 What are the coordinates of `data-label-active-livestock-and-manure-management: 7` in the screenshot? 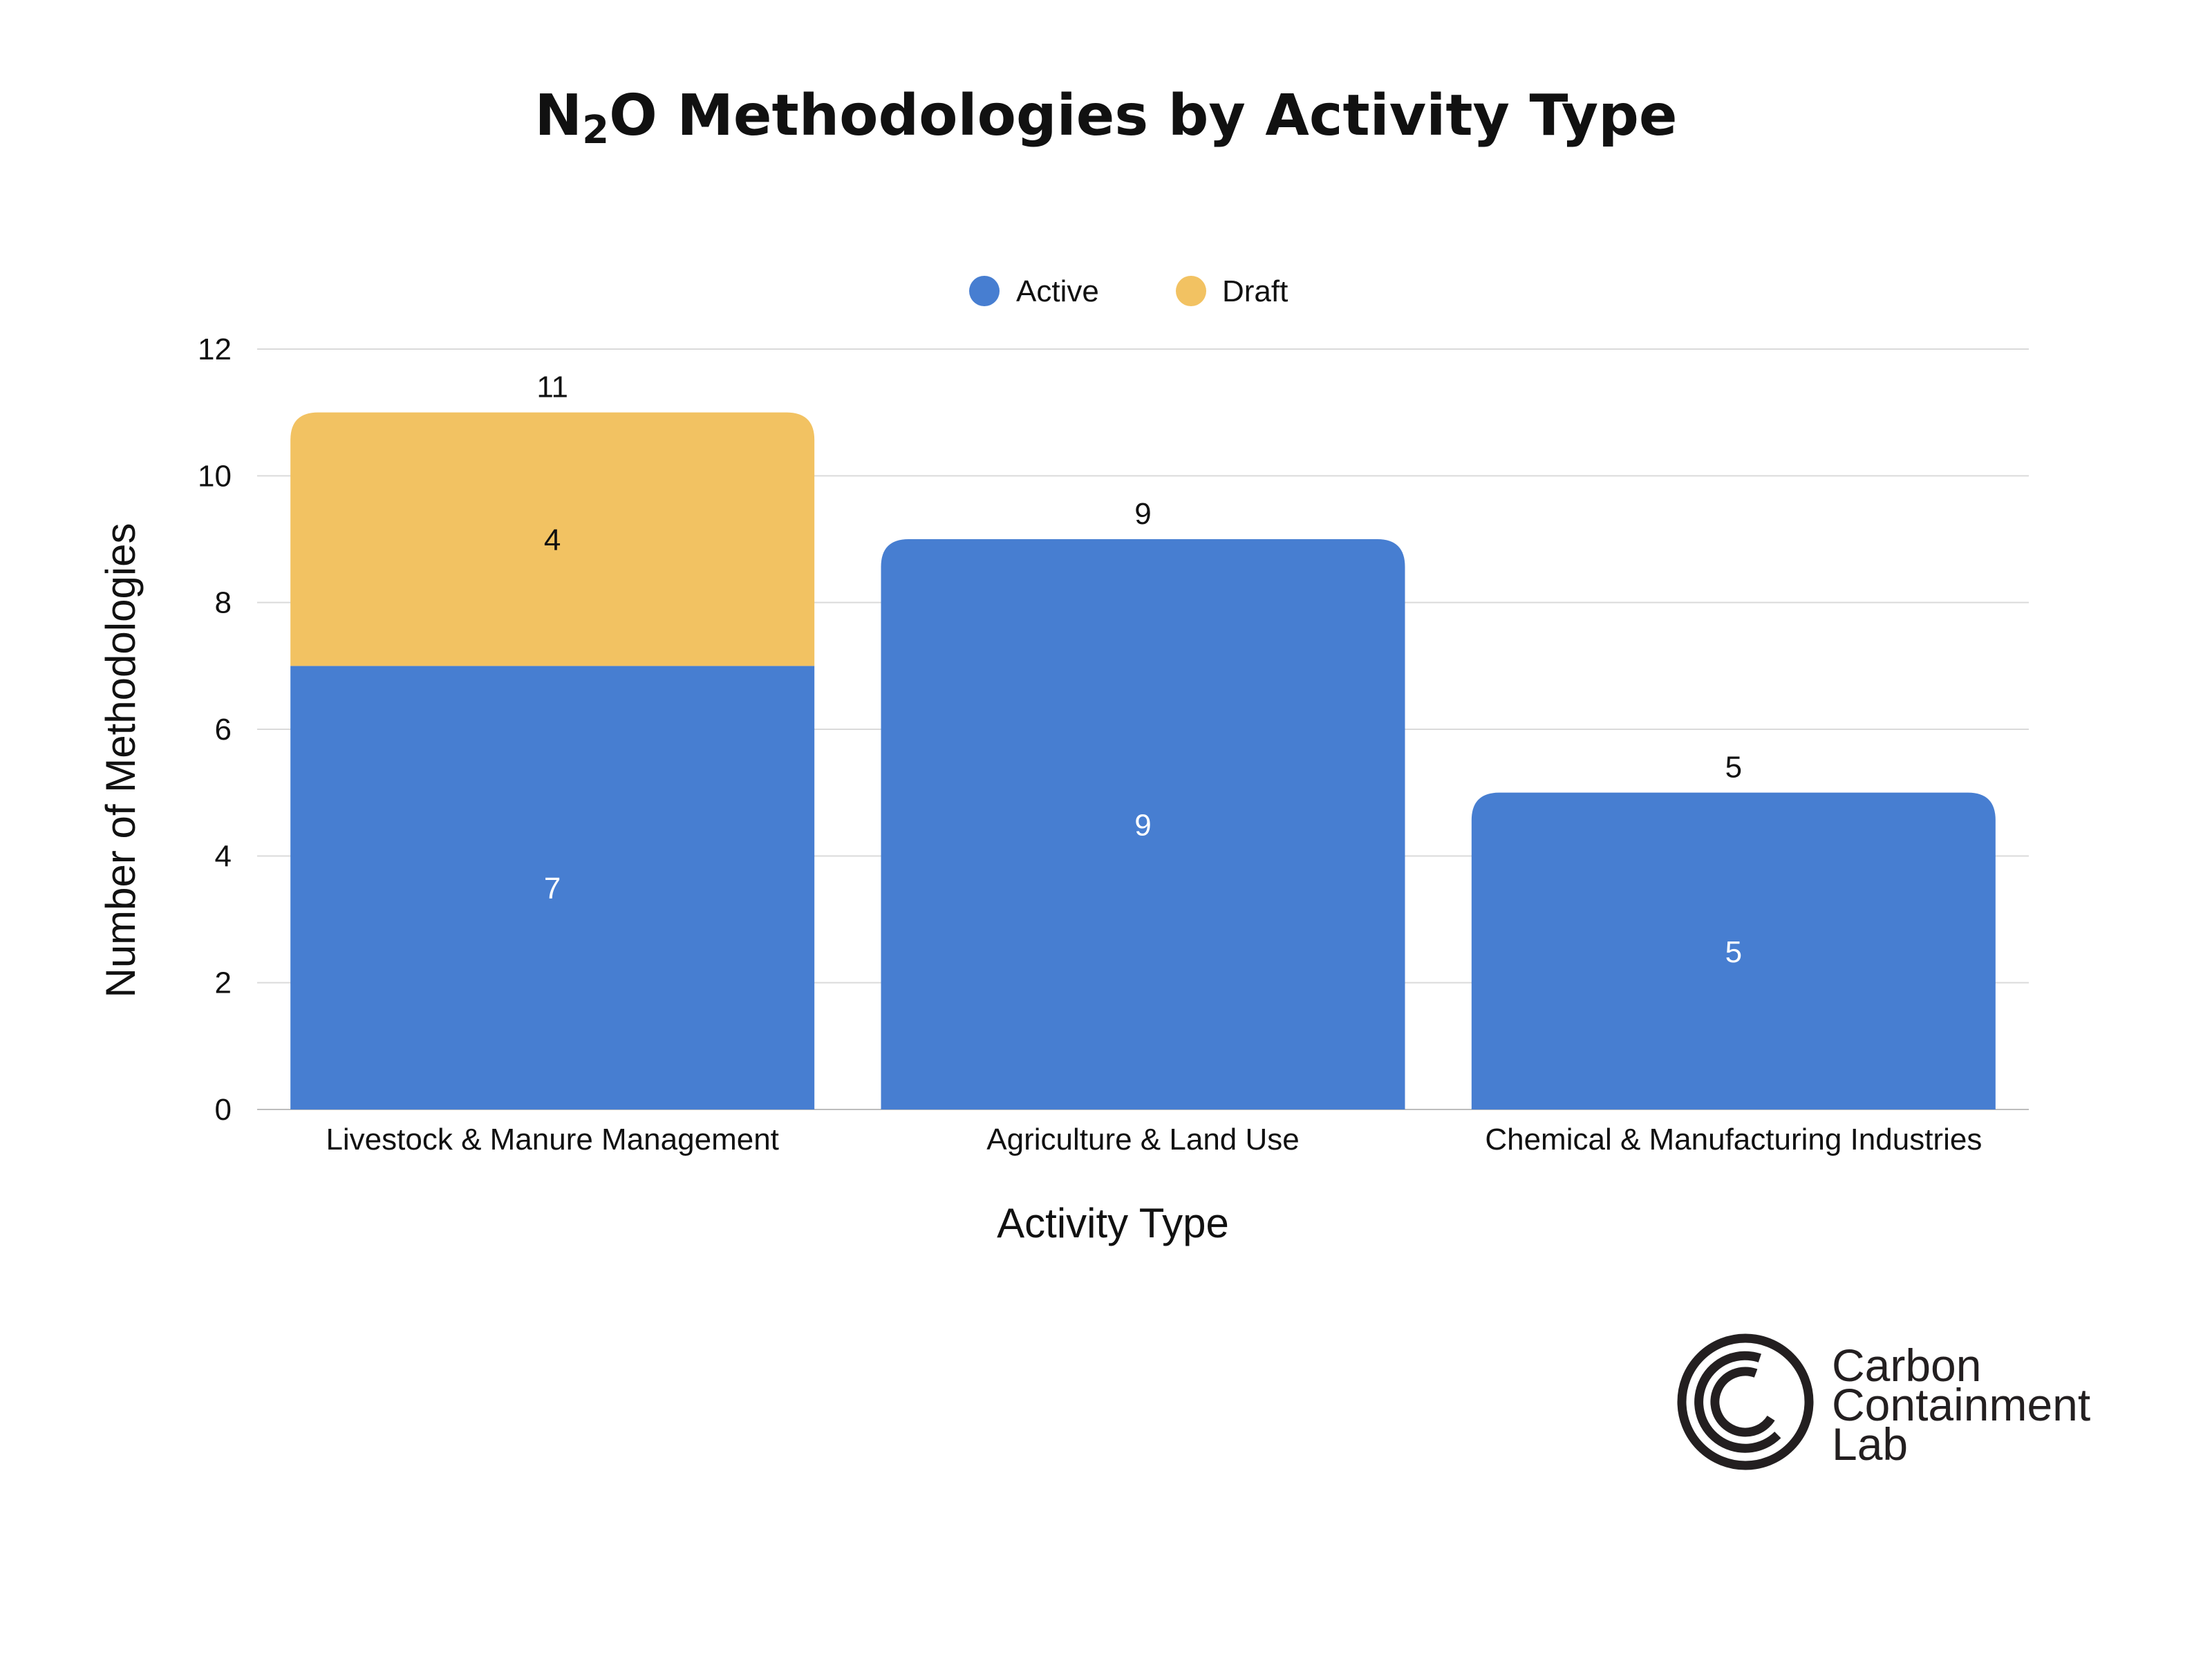 It's located at (552, 889).